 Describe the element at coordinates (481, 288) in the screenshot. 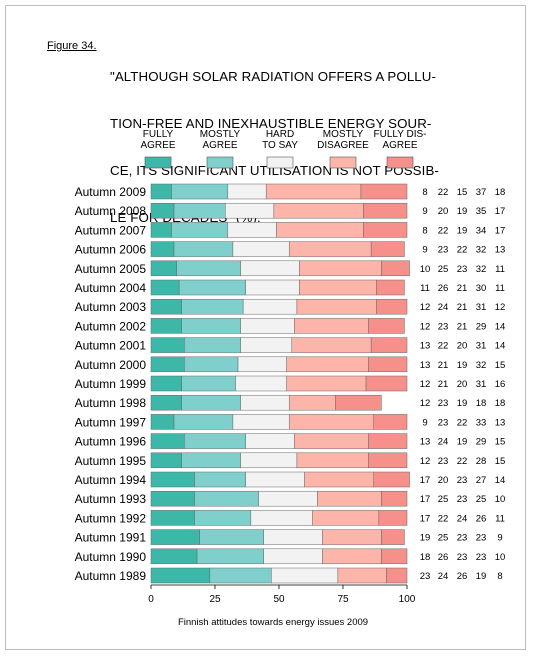

I see `data-label: 30` at that location.